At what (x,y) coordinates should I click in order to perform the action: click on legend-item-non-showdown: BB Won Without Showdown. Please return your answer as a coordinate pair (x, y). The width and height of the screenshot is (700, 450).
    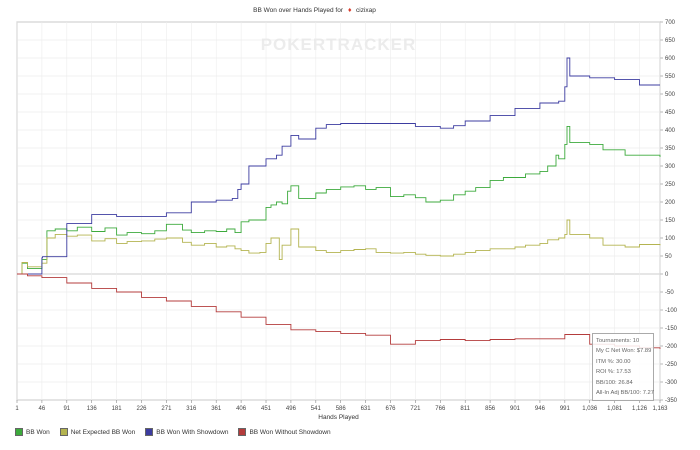
    Looking at the image, I should click on (284, 432).